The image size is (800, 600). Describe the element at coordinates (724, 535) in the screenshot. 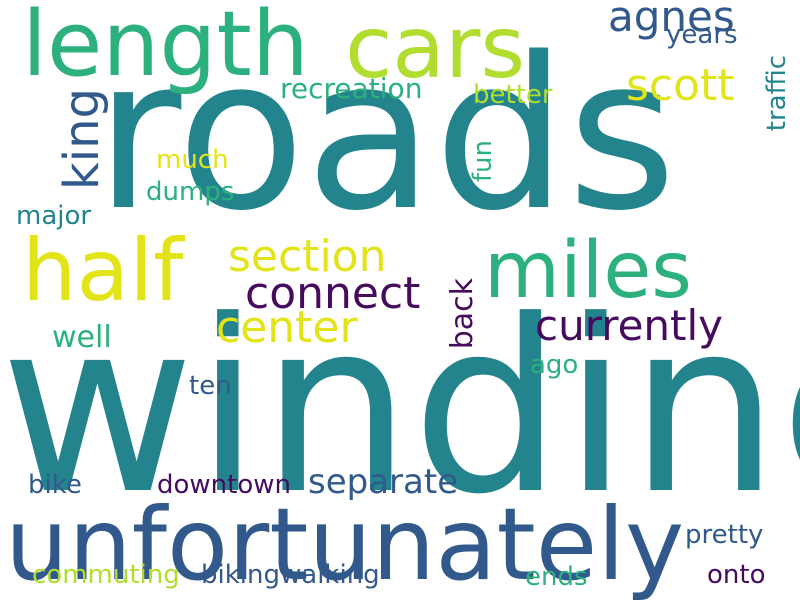

I see `word-pretty: pretty` at that location.